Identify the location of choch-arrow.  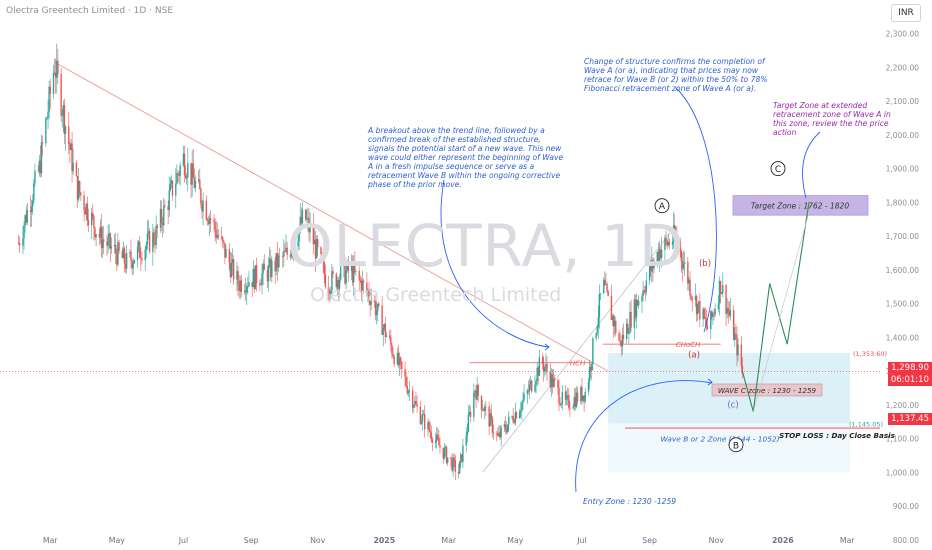
(696, 210).